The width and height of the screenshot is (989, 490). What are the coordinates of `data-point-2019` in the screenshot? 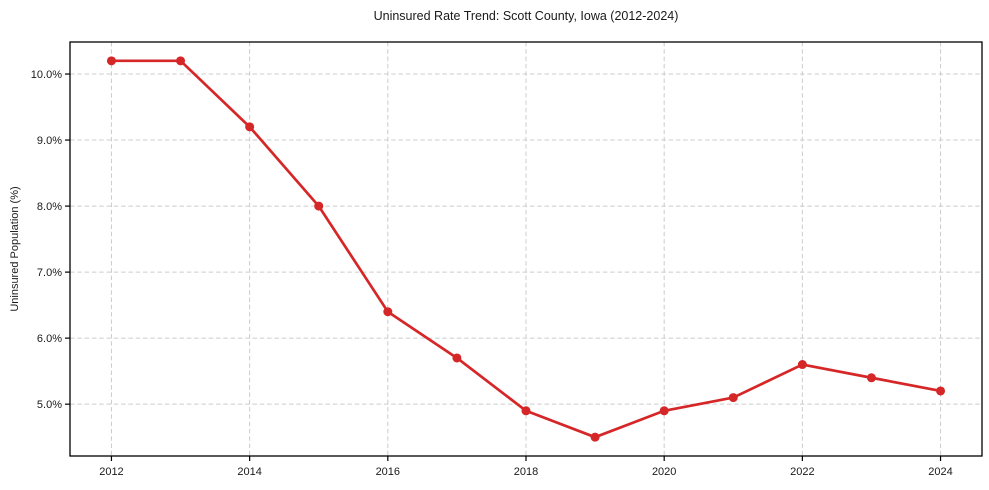 It's located at (595, 437).